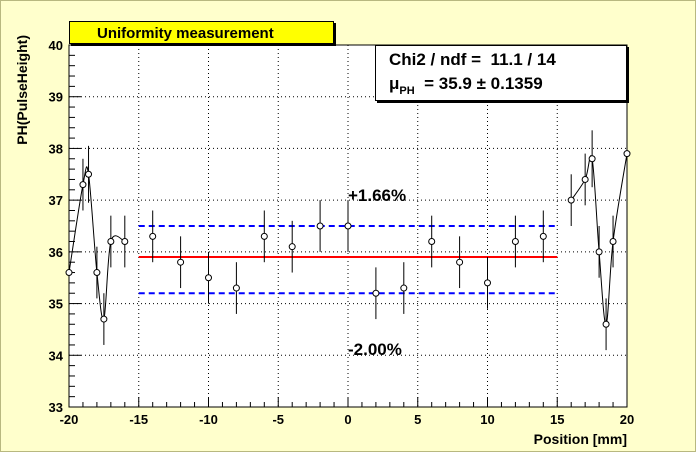 The image size is (696, 452). What do you see at coordinates (56, 304) in the screenshot?
I see `y-tick-label: 35` at bounding box center [56, 304].